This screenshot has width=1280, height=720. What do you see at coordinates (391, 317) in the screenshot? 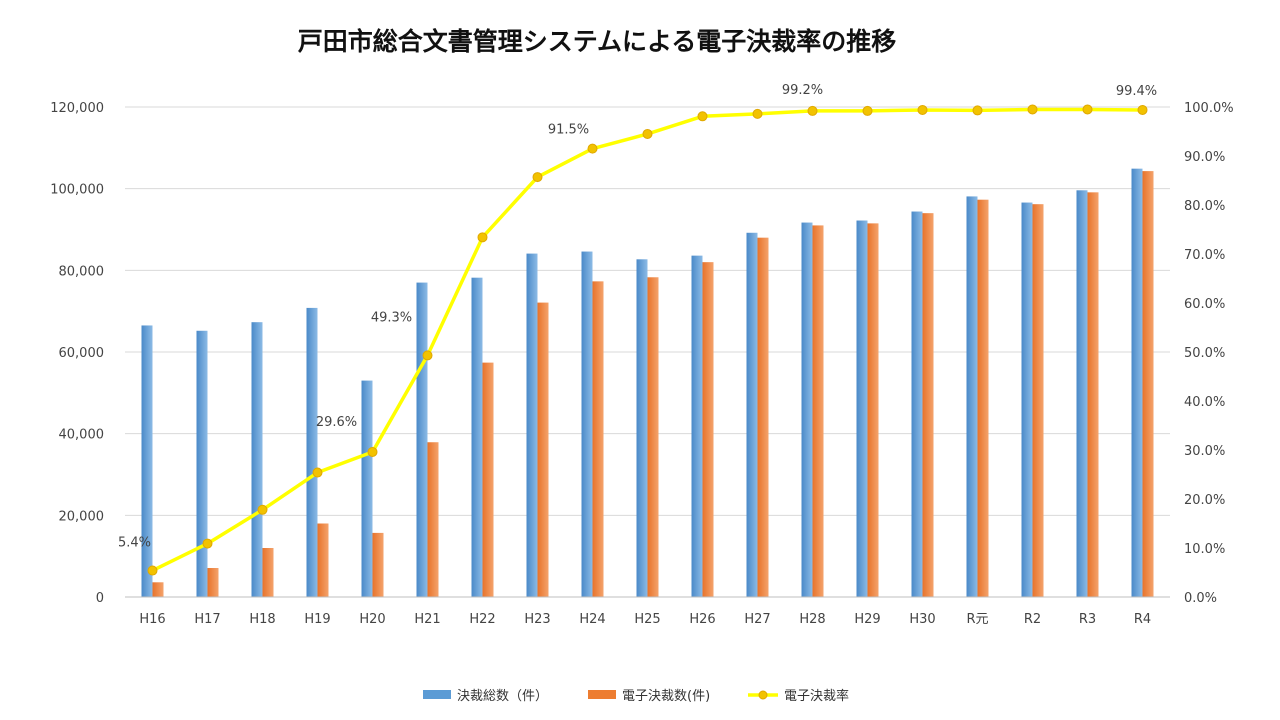
I see `rate-data-label: 49.3%` at bounding box center [391, 317].